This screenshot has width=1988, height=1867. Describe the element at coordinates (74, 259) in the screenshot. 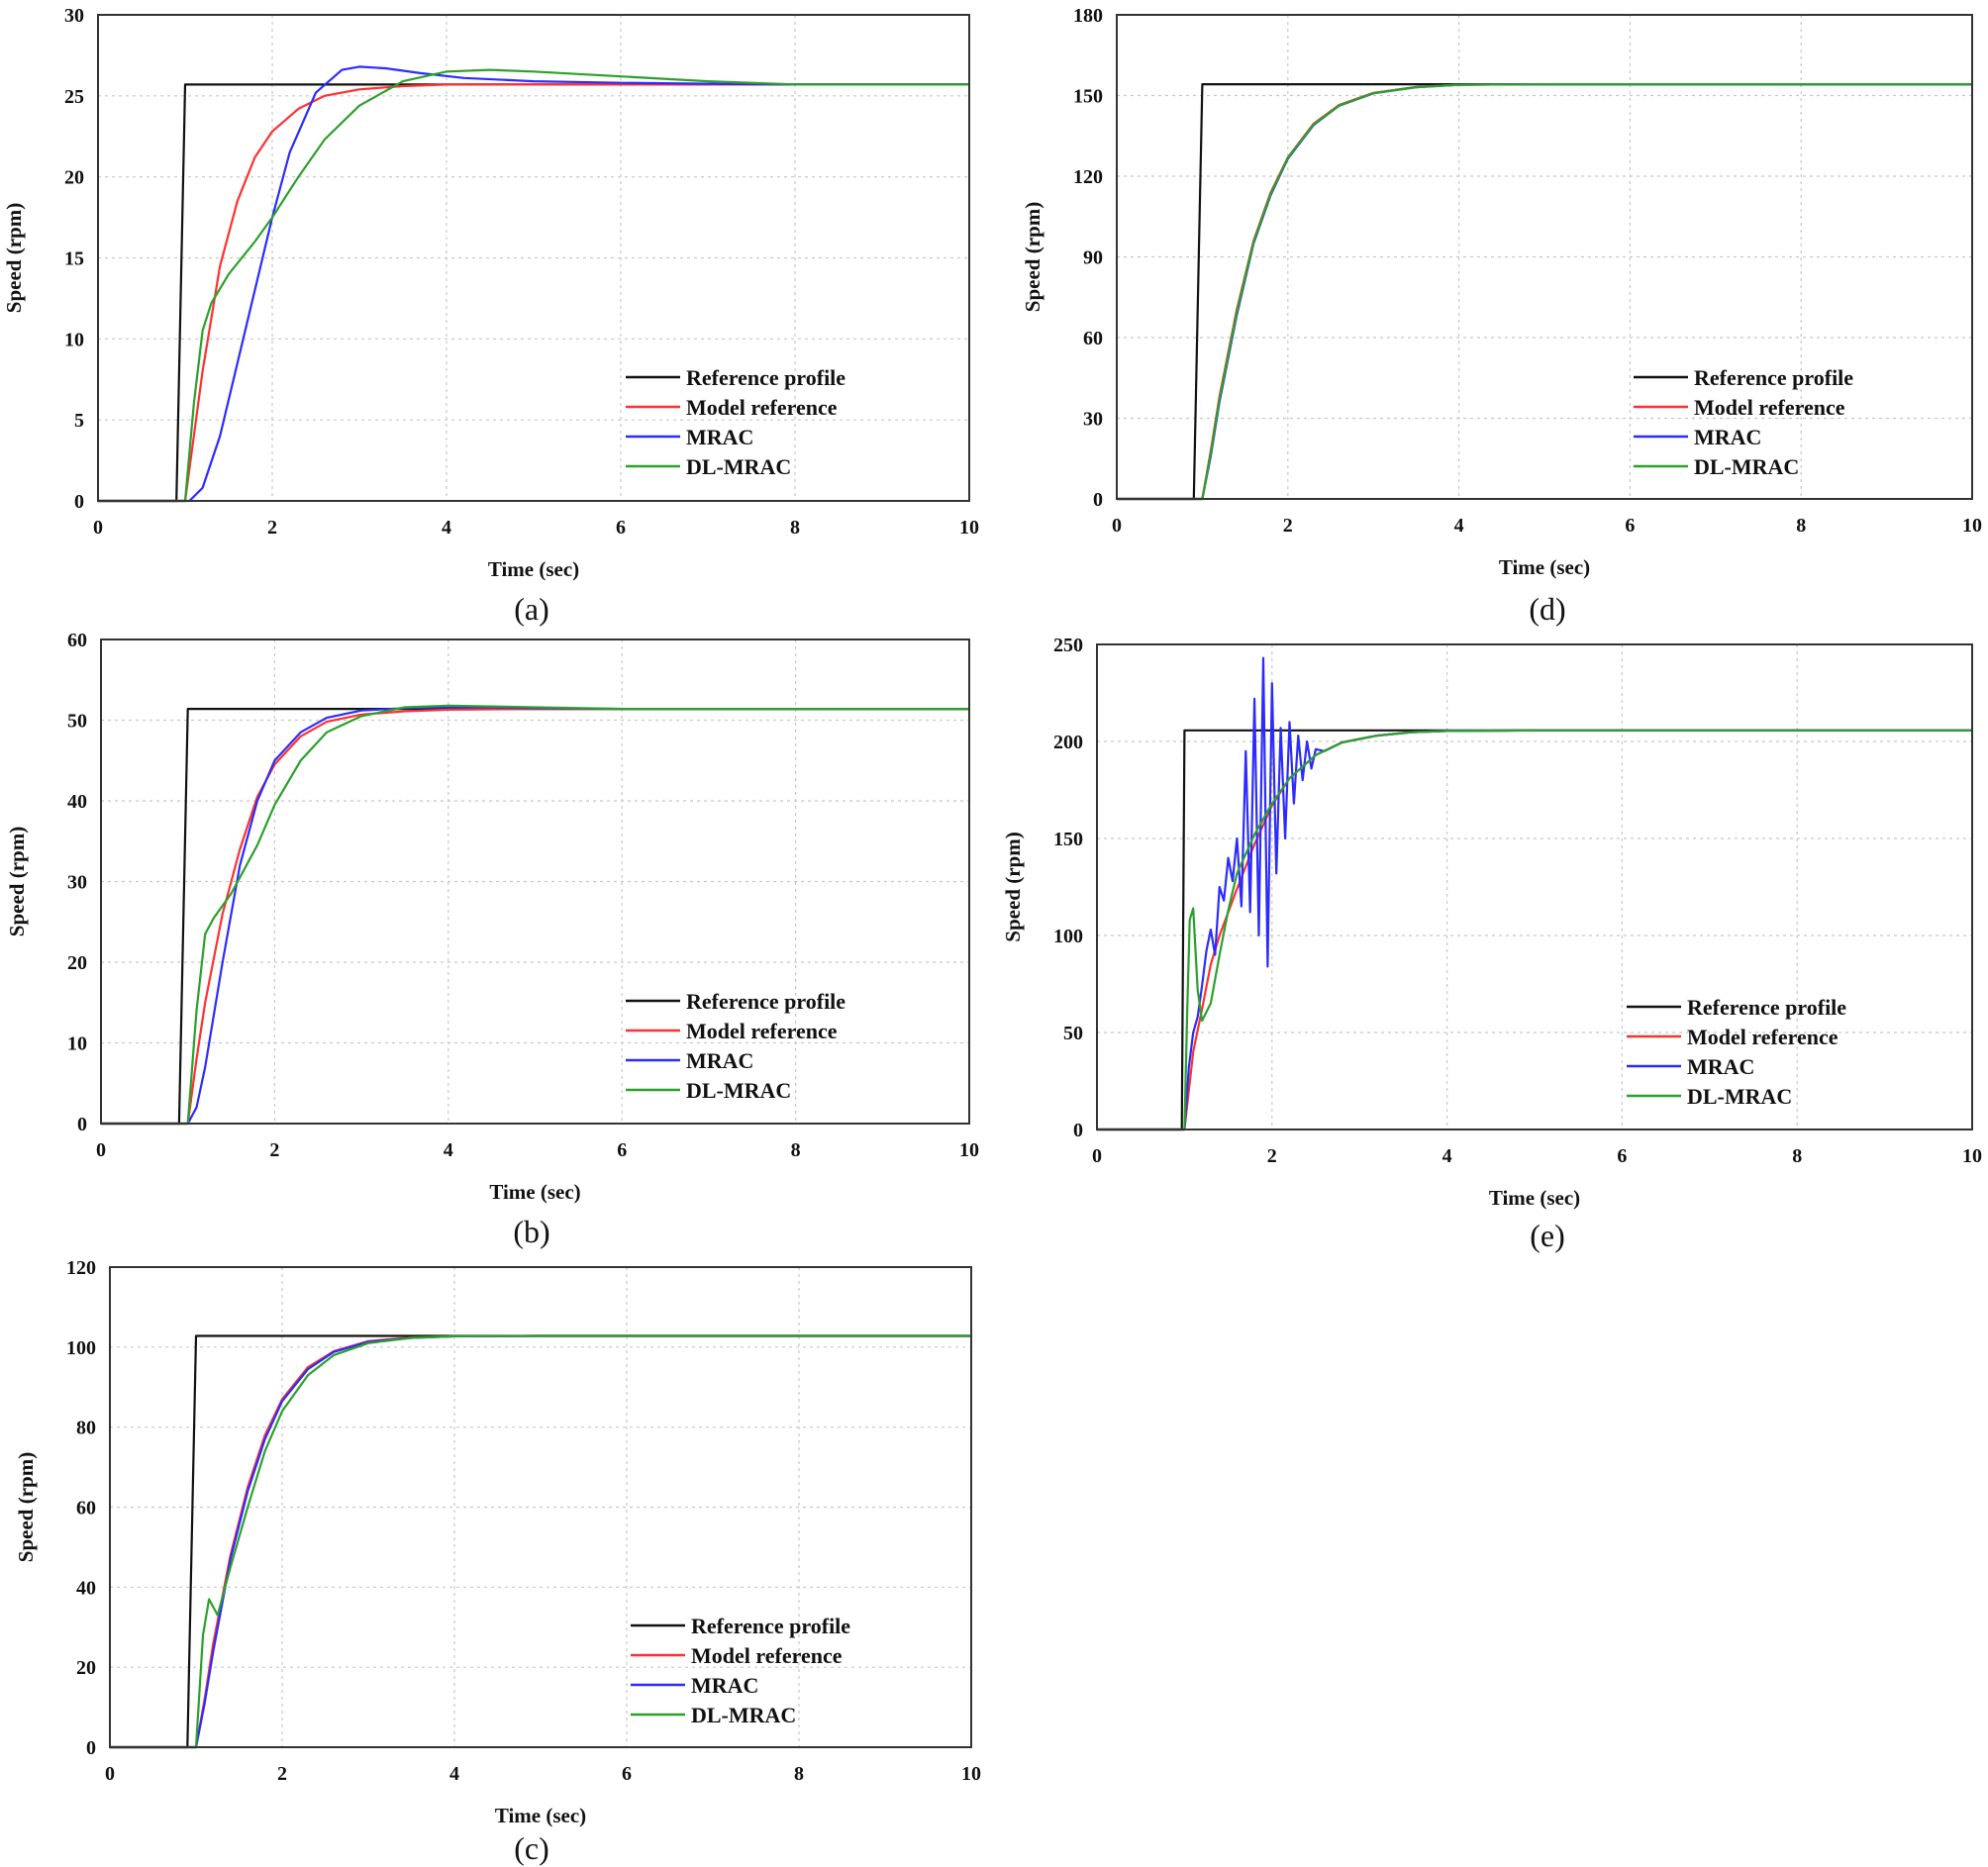

I see `y-tick-label: 15` at that location.